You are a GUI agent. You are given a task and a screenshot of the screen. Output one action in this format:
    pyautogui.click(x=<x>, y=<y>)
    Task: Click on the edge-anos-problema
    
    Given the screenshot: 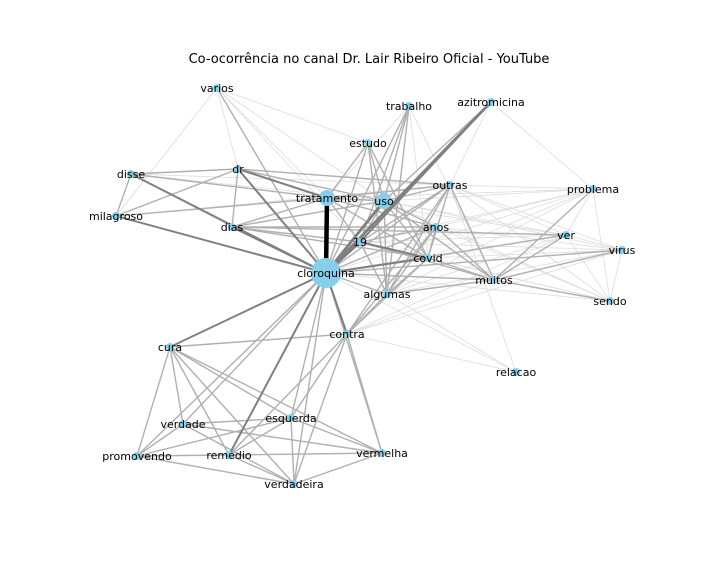 What is the action you would take?
    pyautogui.click(x=514, y=208)
    